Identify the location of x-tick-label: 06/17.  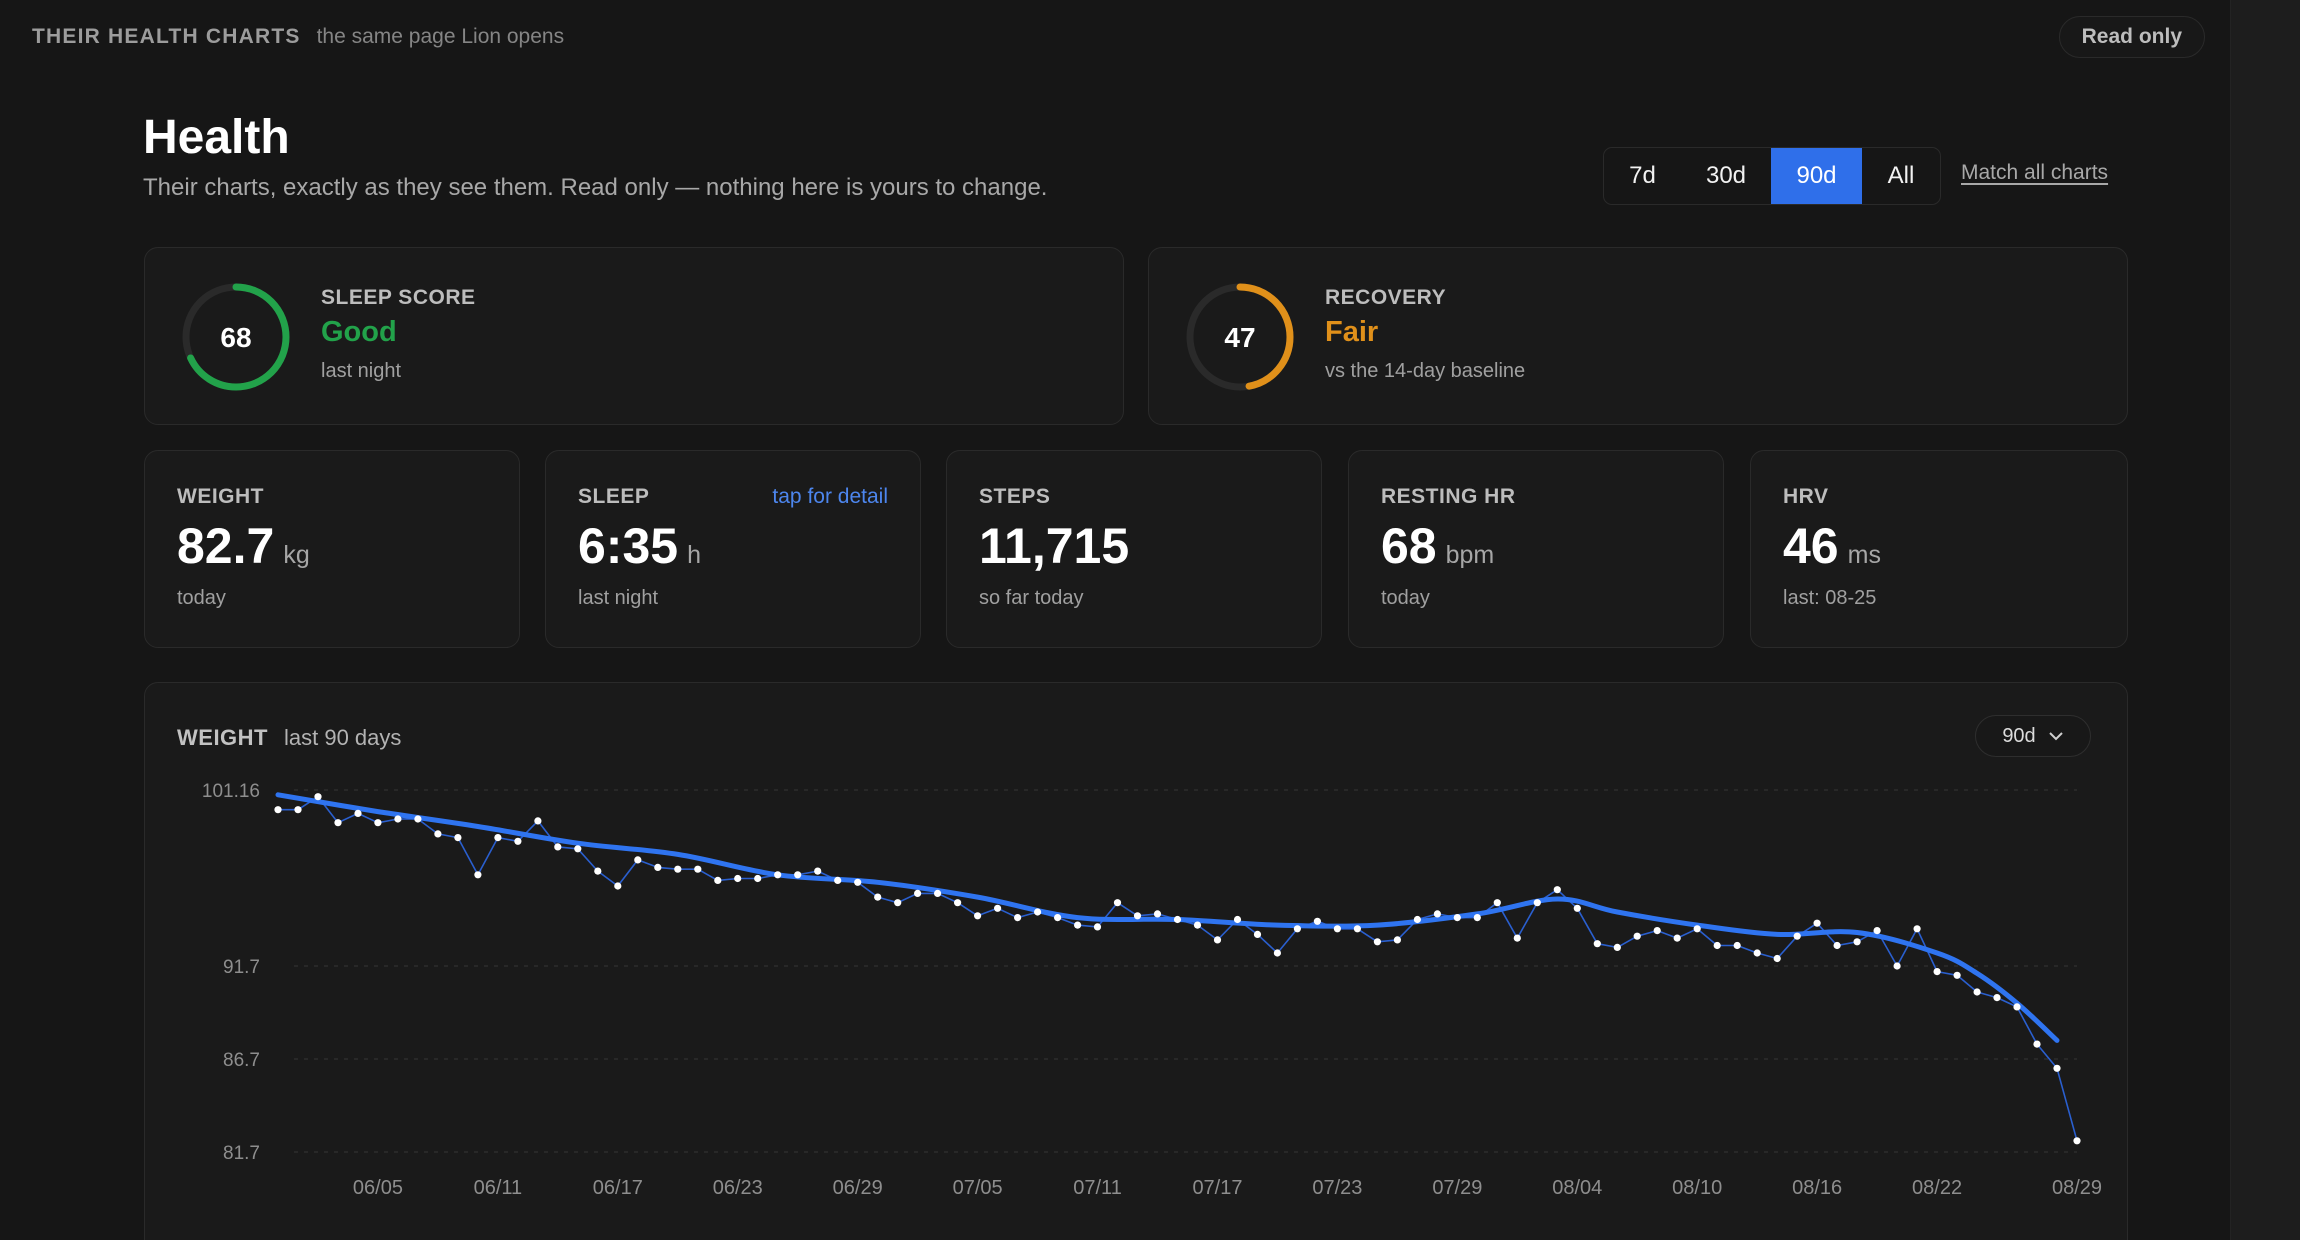
(618, 1188).